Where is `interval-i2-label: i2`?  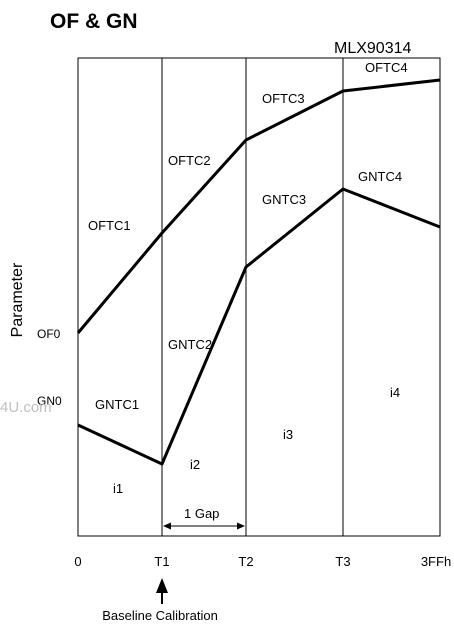
interval-i2-label: i2 is located at coordinates (195, 464).